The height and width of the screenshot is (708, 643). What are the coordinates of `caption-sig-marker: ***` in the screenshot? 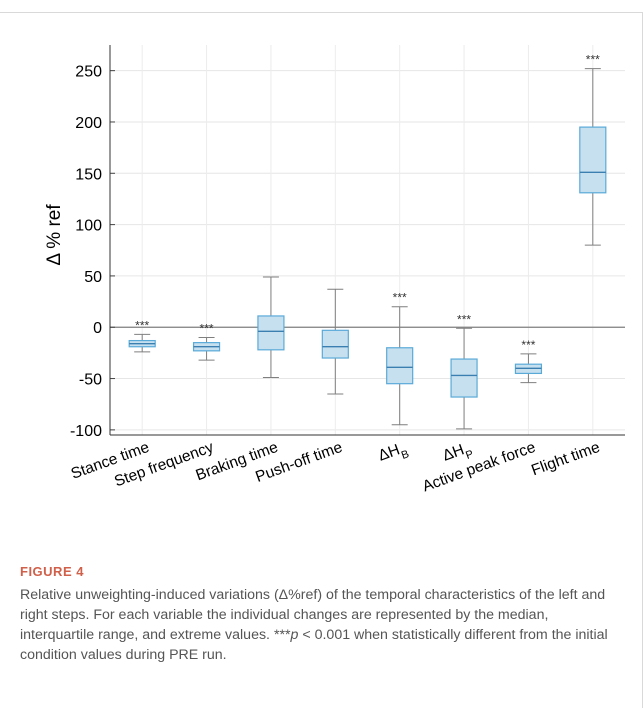 It's located at (282, 635).